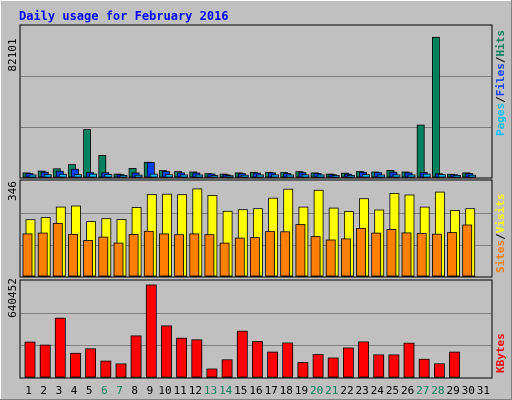 The image size is (512, 400). What do you see at coordinates (12, 298) in the screenshot?
I see `kbytes-ymax-label: 640452` at bounding box center [12, 298].